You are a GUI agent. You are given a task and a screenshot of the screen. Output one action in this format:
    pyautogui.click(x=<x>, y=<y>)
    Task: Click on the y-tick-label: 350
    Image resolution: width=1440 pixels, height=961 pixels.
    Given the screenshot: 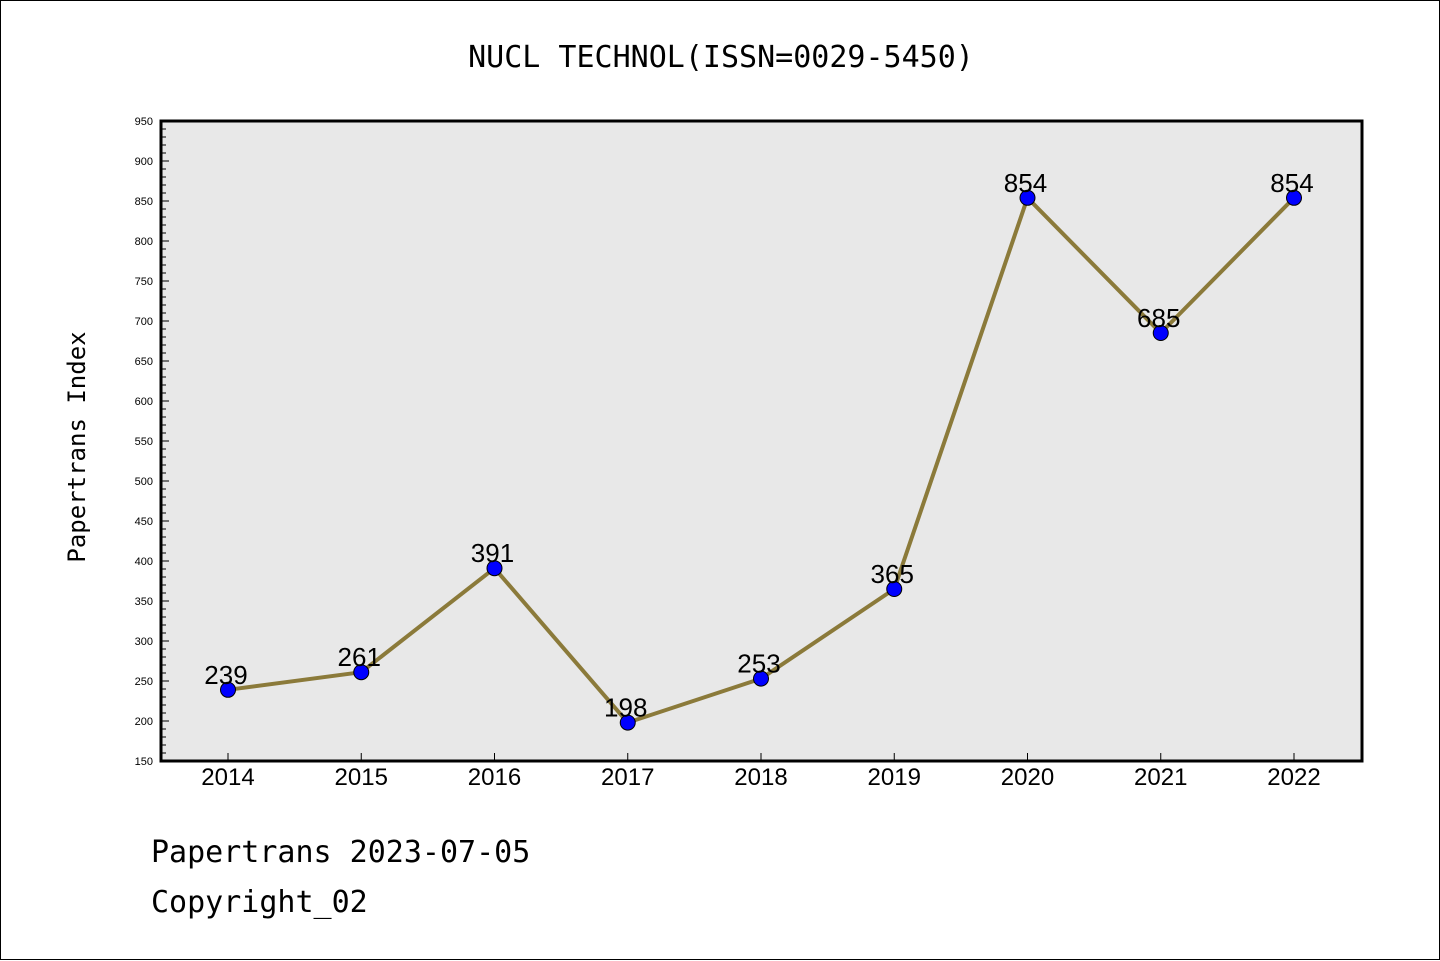 What is the action you would take?
    pyautogui.click(x=144, y=602)
    